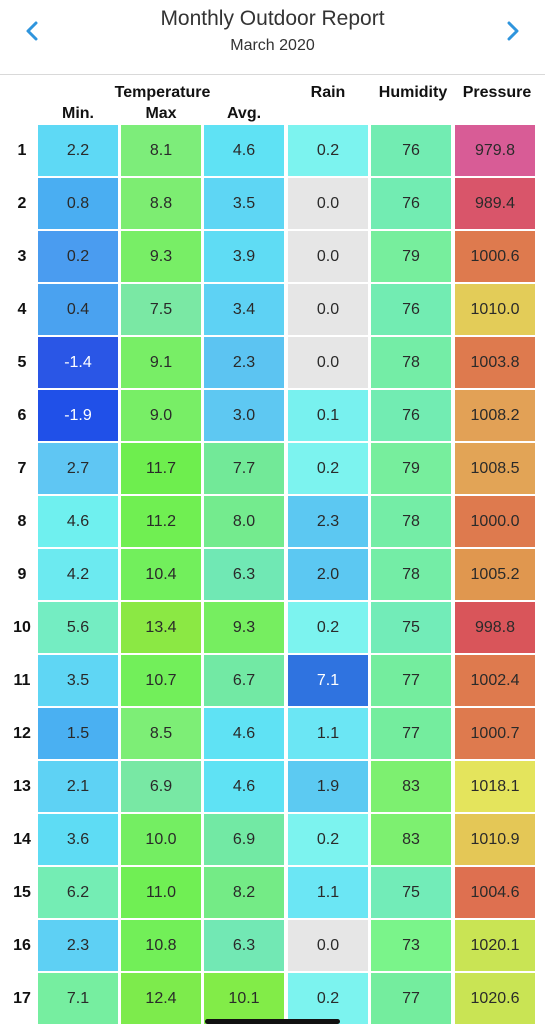 The height and width of the screenshot is (1024, 545). I want to click on day-number: 14, so click(22, 839).